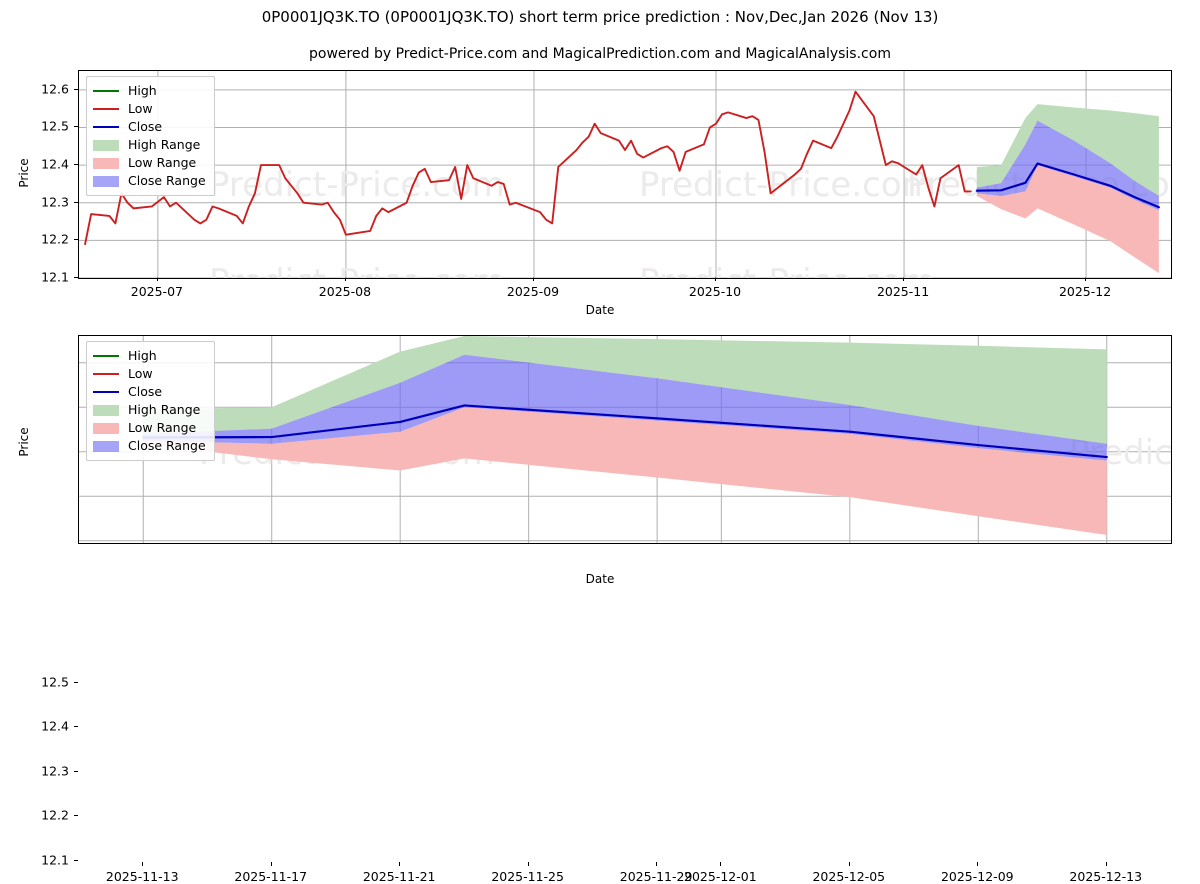 The width and height of the screenshot is (1200, 884). I want to click on overview-legend-label: Low Range, so click(162, 162).